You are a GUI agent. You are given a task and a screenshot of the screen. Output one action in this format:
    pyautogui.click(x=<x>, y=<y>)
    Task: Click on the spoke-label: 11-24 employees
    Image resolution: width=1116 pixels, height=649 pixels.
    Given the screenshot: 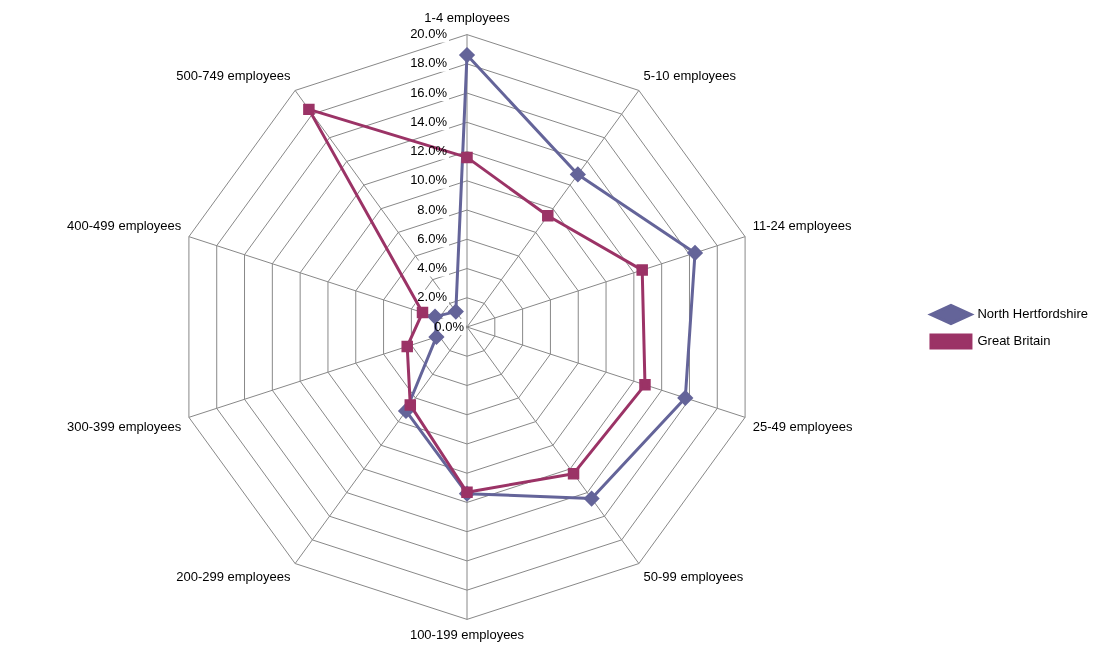 What is the action you would take?
    pyautogui.click(x=802, y=225)
    